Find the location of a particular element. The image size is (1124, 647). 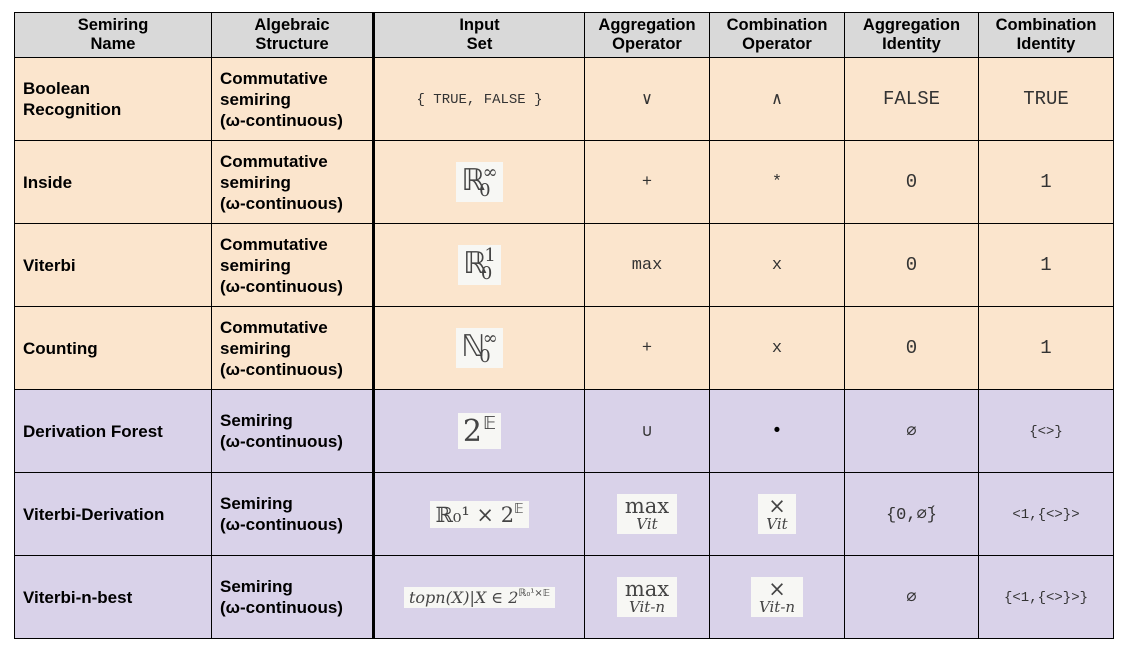

input-set-formula: 2𝔼 is located at coordinates (479, 431).